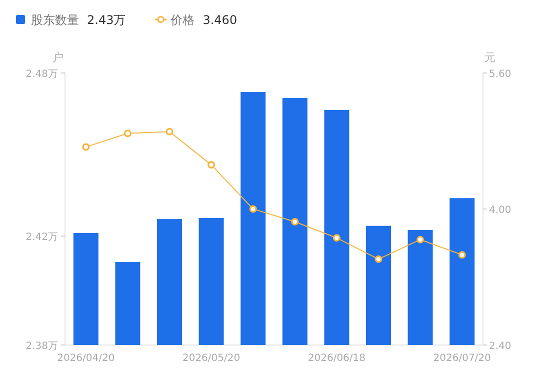 The width and height of the screenshot is (550, 381). Describe the element at coordinates (337, 358) in the screenshot. I see `x-tick-label: 2026/06/18` at that location.